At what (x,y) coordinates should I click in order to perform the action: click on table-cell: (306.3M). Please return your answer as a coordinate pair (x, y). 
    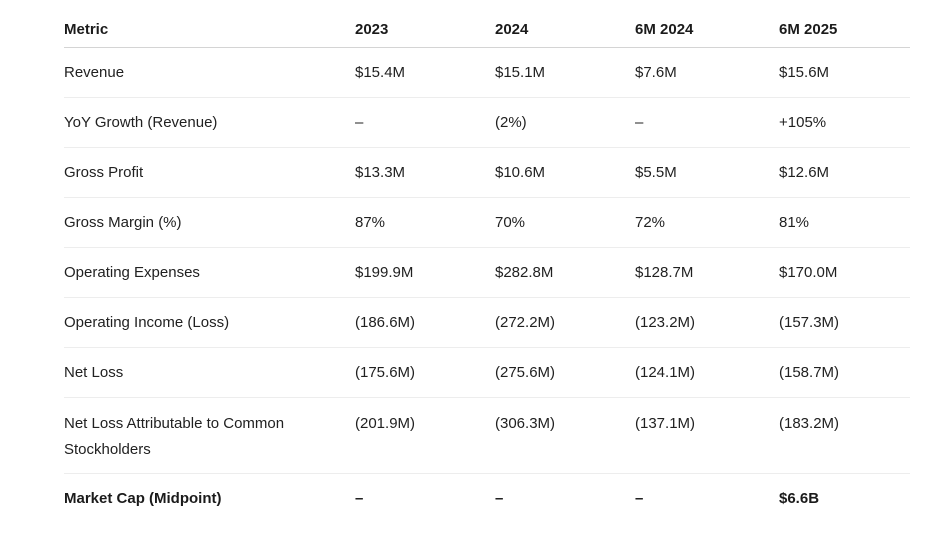
    Looking at the image, I should click on (565, 435).